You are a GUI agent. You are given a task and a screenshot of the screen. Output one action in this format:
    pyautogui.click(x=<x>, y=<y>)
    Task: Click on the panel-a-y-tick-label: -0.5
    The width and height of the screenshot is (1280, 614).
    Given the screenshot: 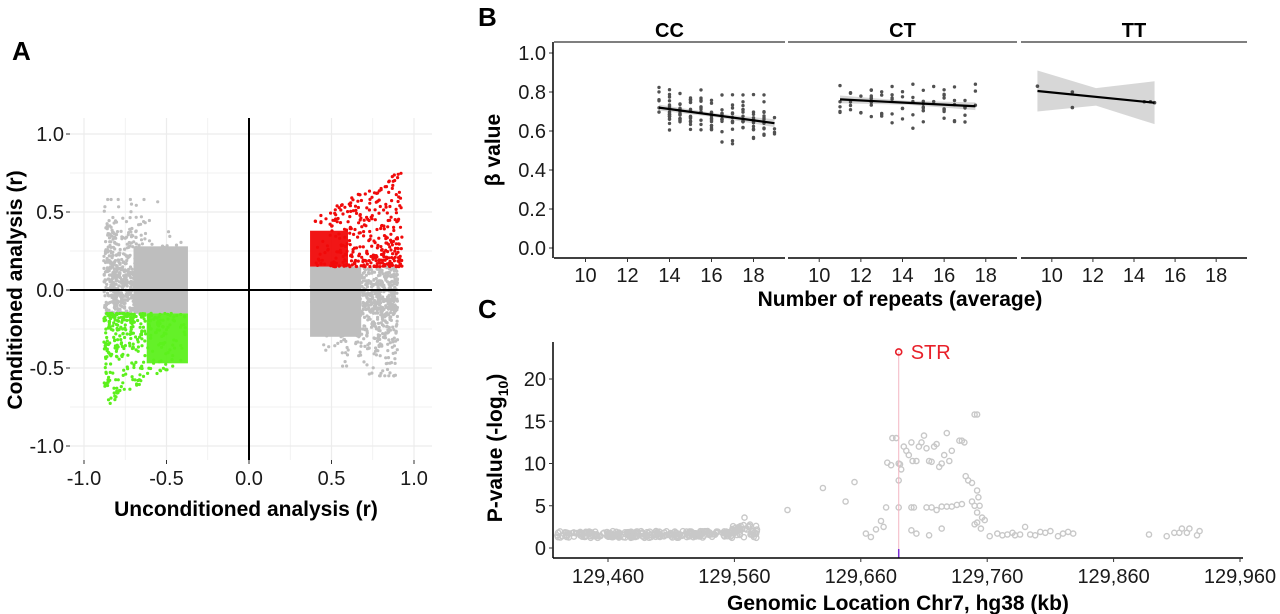 What is the action you would take?
    pyautogui.click(x=47, y=369)
    